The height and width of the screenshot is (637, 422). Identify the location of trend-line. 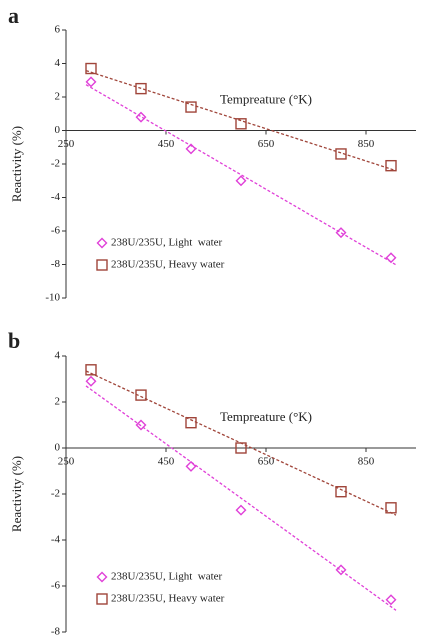
(241, 120).